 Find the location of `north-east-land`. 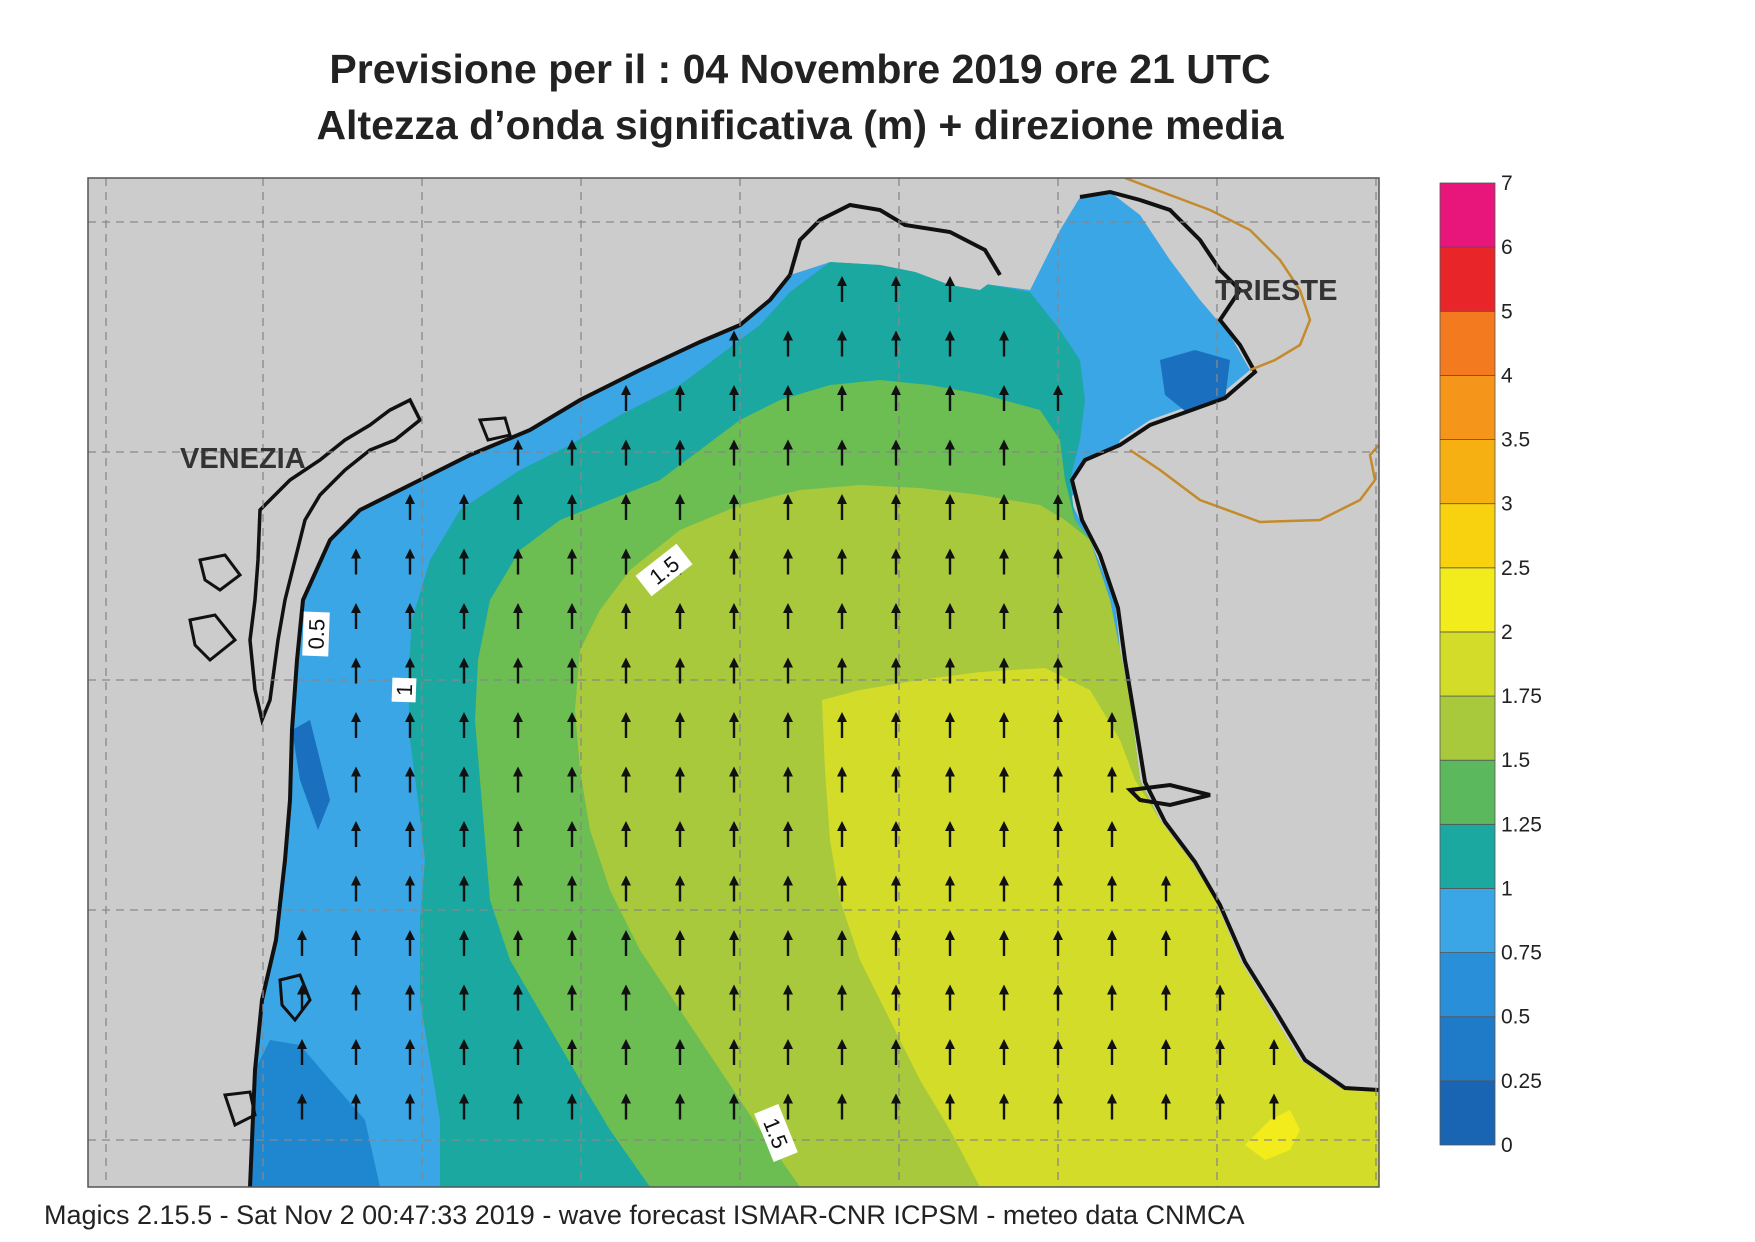

north-east-land is located at coordinates (1244, 234).